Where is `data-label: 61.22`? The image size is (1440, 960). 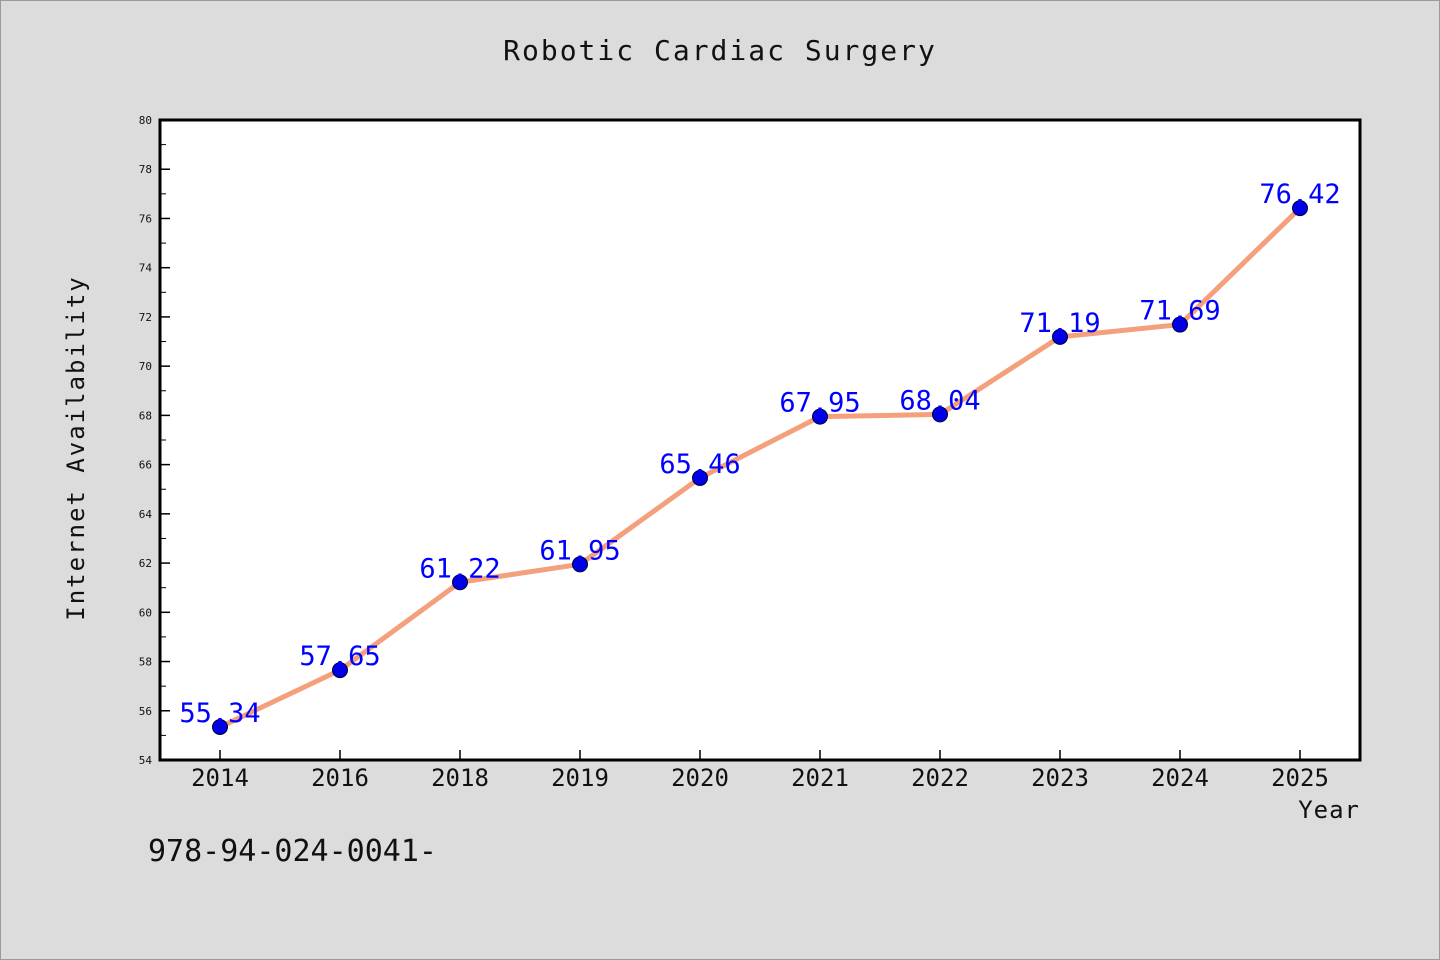
data-label: 61.22 is located at coordinates (459, 568).